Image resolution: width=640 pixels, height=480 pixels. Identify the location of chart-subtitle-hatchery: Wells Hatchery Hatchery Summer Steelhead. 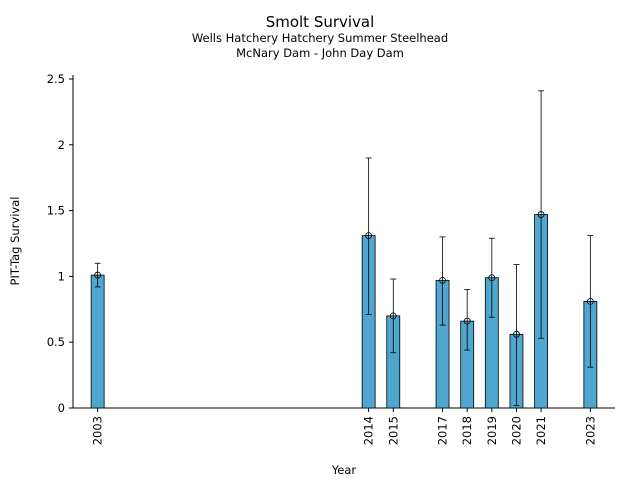
(320, 38).